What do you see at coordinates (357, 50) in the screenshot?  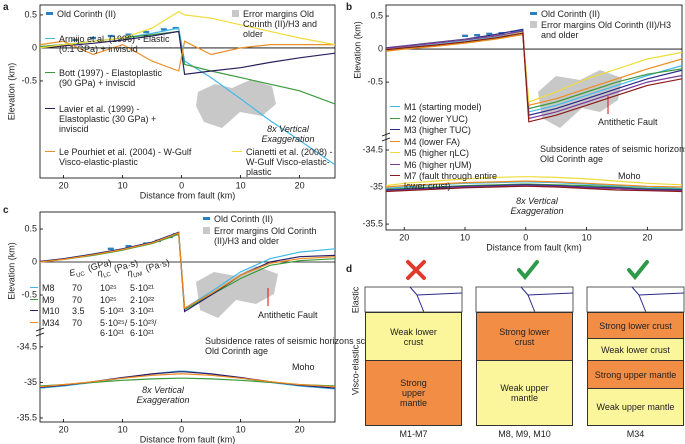 I see `y-axis-label: Elevation (km)` at bounding box center [357, 50].